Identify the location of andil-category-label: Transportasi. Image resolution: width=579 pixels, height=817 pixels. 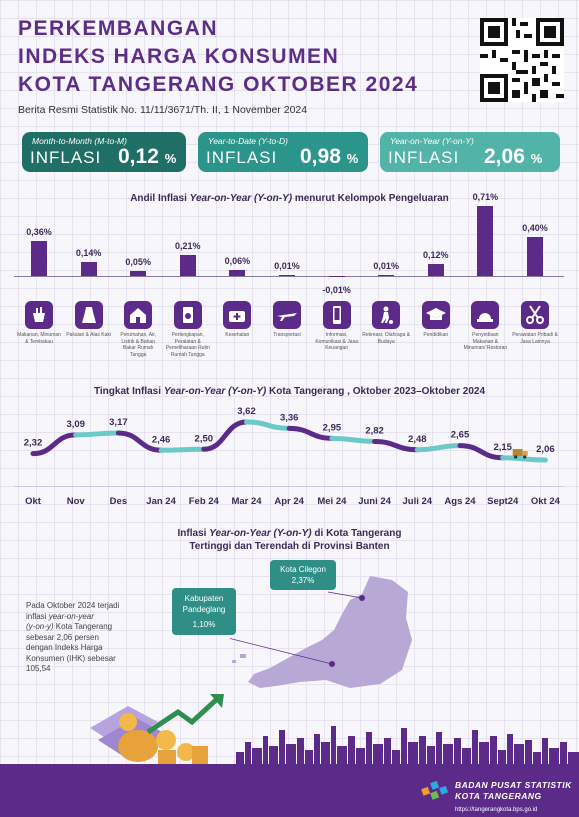
(287, 335).